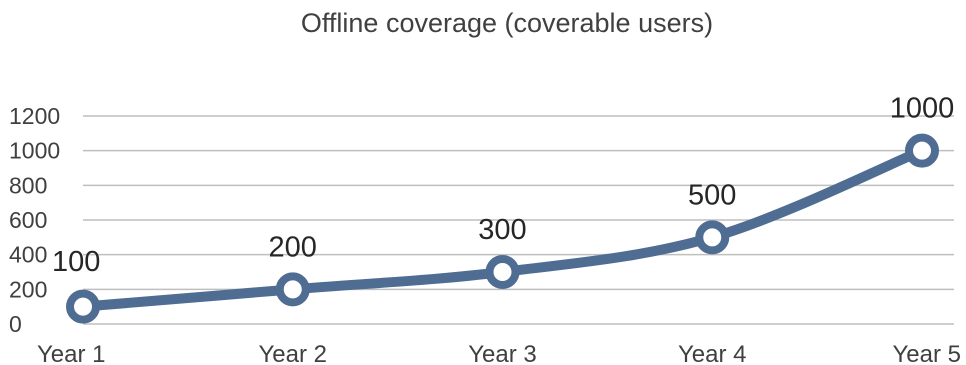 The image size is (966, 365). I want to click on y-tick-label: 1000, so click(34, 151).